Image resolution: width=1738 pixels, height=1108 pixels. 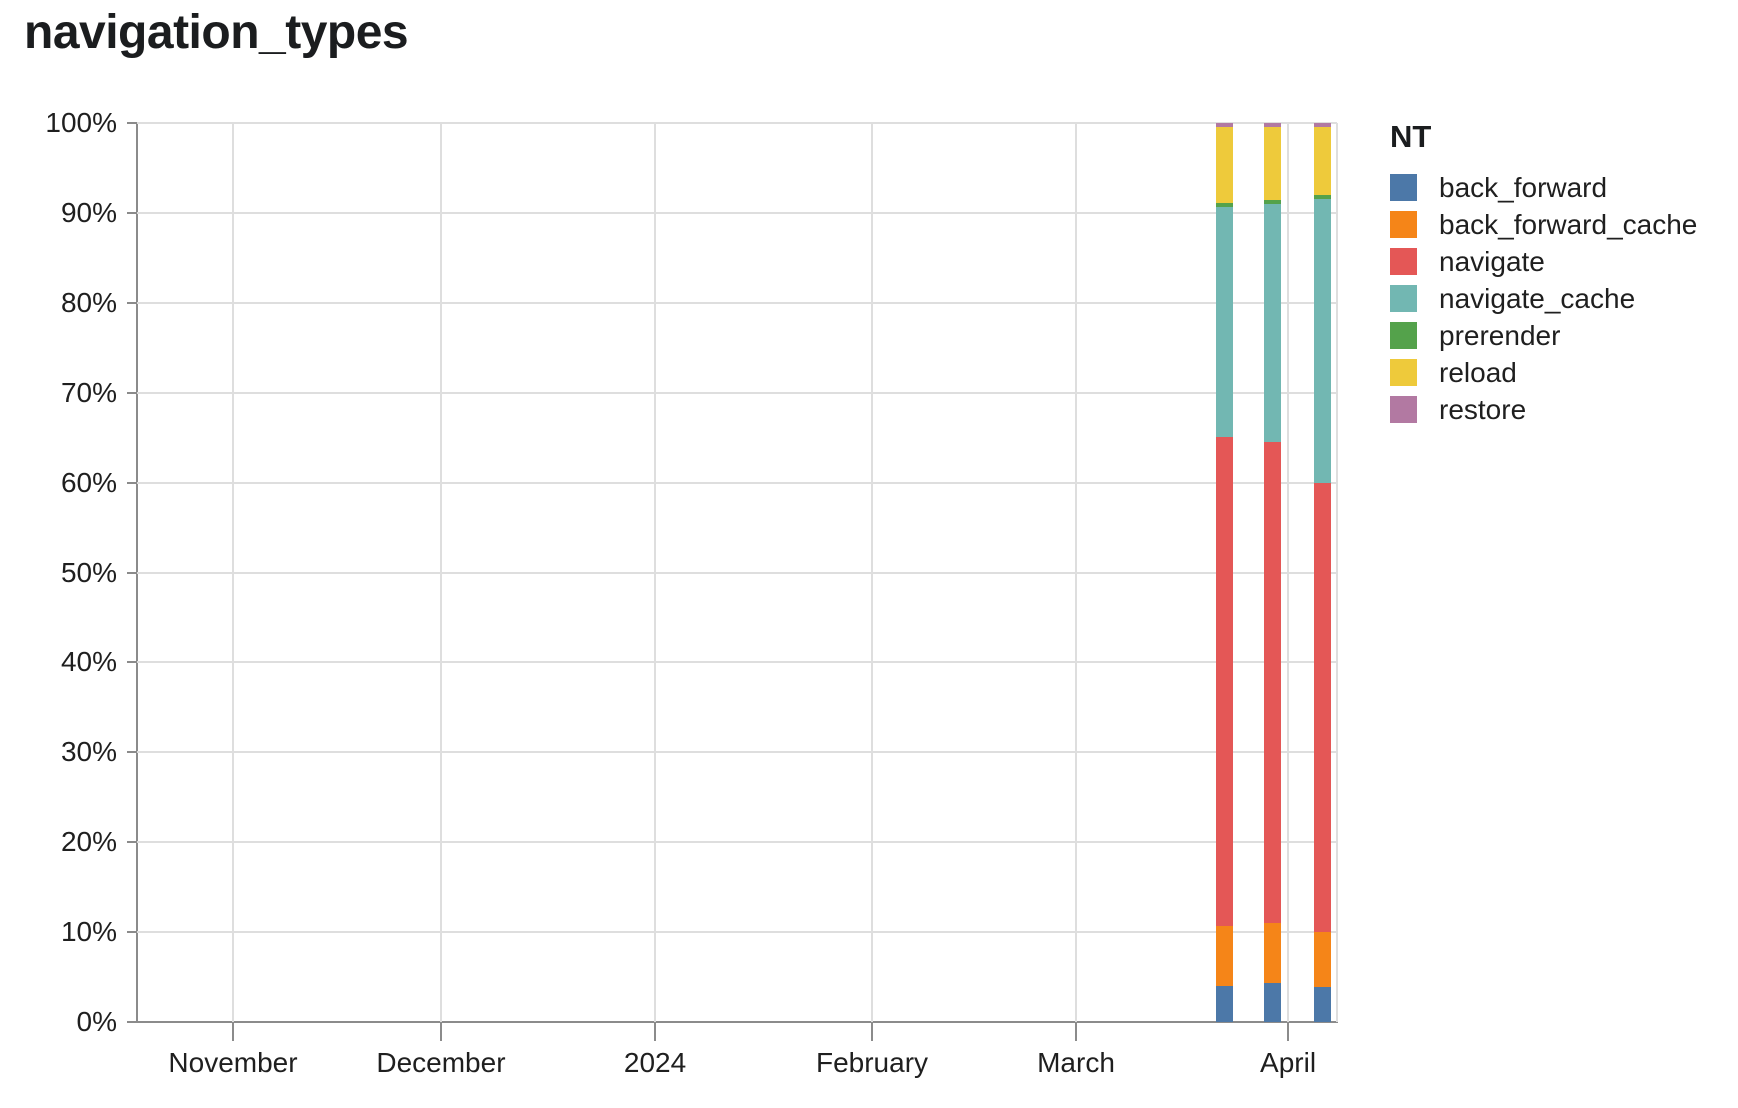 I want to click on legend-item-prerender: prerender, so click(x=1543, y=335).